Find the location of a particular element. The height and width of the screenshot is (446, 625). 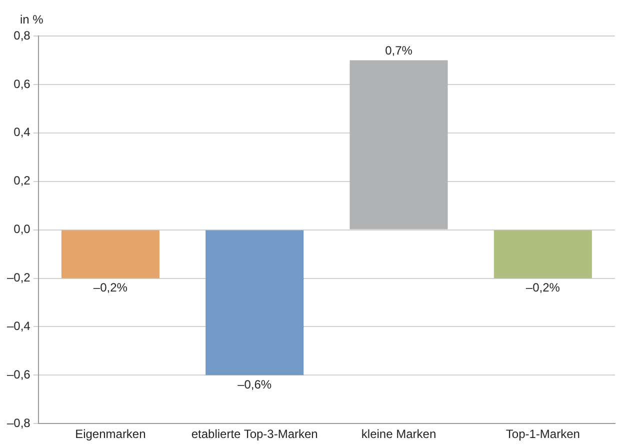

y-tick-label: 0,6 is located at coordinates (22, 83).